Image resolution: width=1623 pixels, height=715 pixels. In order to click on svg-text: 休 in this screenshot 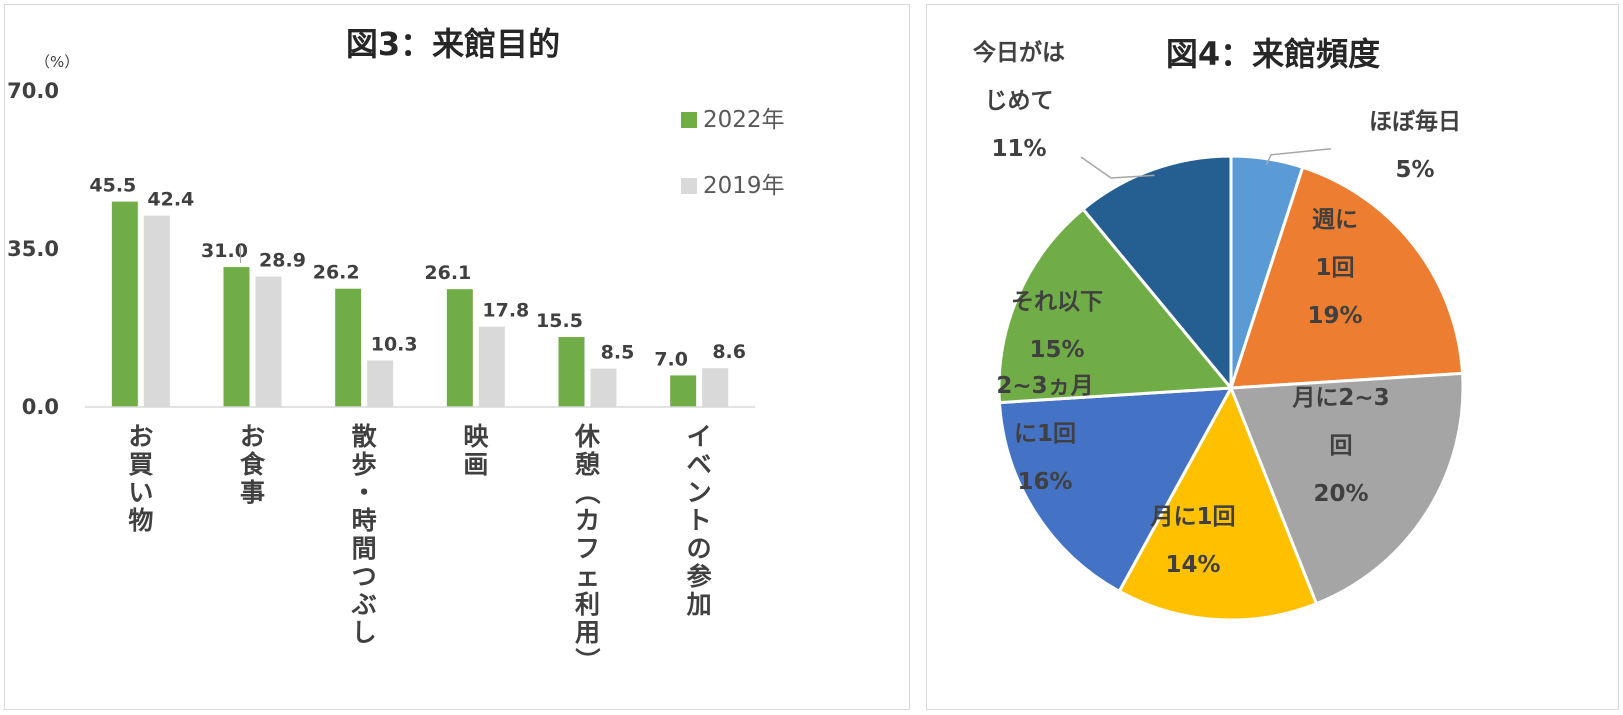, I will do `click(587, 436)`.